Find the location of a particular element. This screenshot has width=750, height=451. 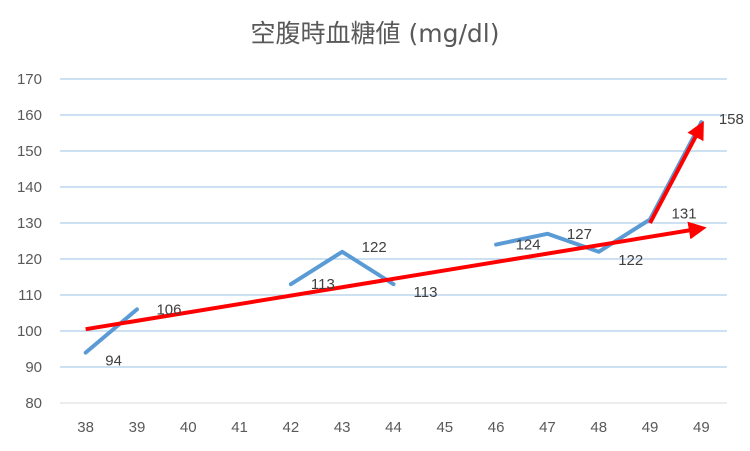

y-tick-label: 110 is located at coordinates (30, 295).